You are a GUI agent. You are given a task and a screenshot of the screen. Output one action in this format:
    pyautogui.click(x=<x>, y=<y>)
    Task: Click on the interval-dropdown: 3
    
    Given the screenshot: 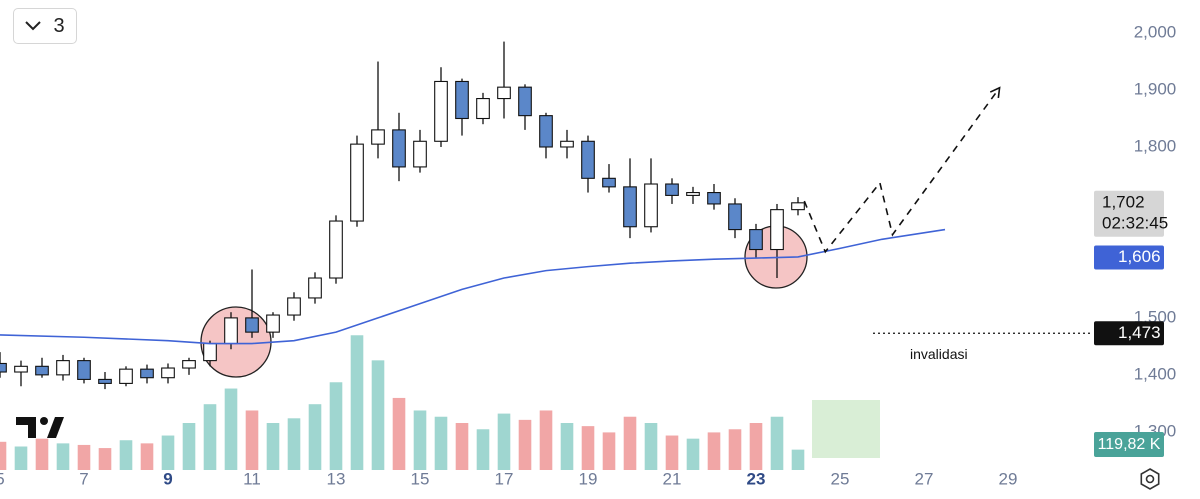 What is the action you would take?
    pyautogui.click(x=45, y=26)
    